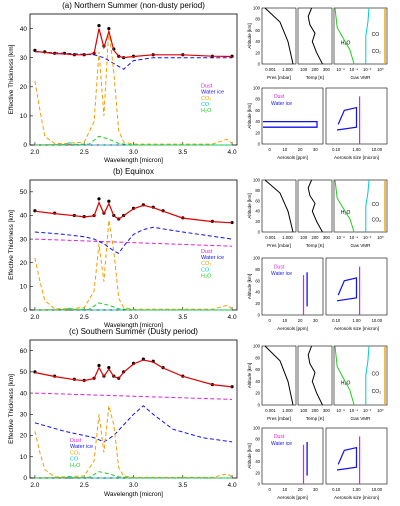 The image size is (400, 506). I want to click on legend-co: CO, so click(205, 105).